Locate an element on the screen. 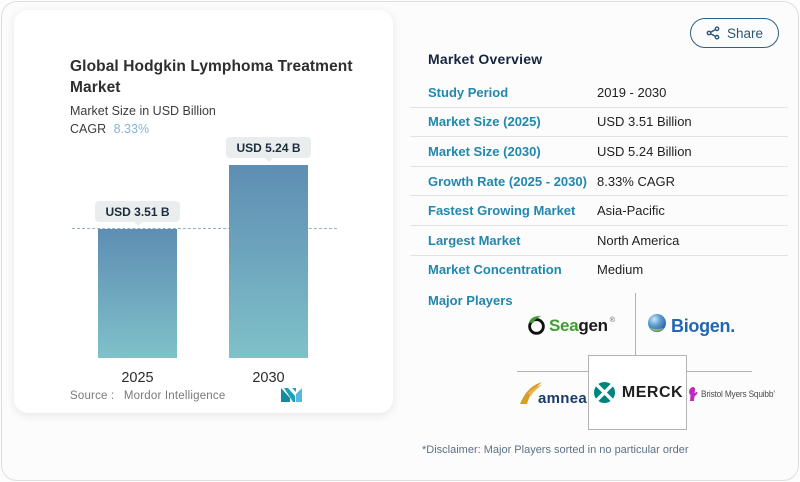 The height and width of the screenshot is (482, 800). amneal-swoosh-icon is located at coordinates (531, 393).